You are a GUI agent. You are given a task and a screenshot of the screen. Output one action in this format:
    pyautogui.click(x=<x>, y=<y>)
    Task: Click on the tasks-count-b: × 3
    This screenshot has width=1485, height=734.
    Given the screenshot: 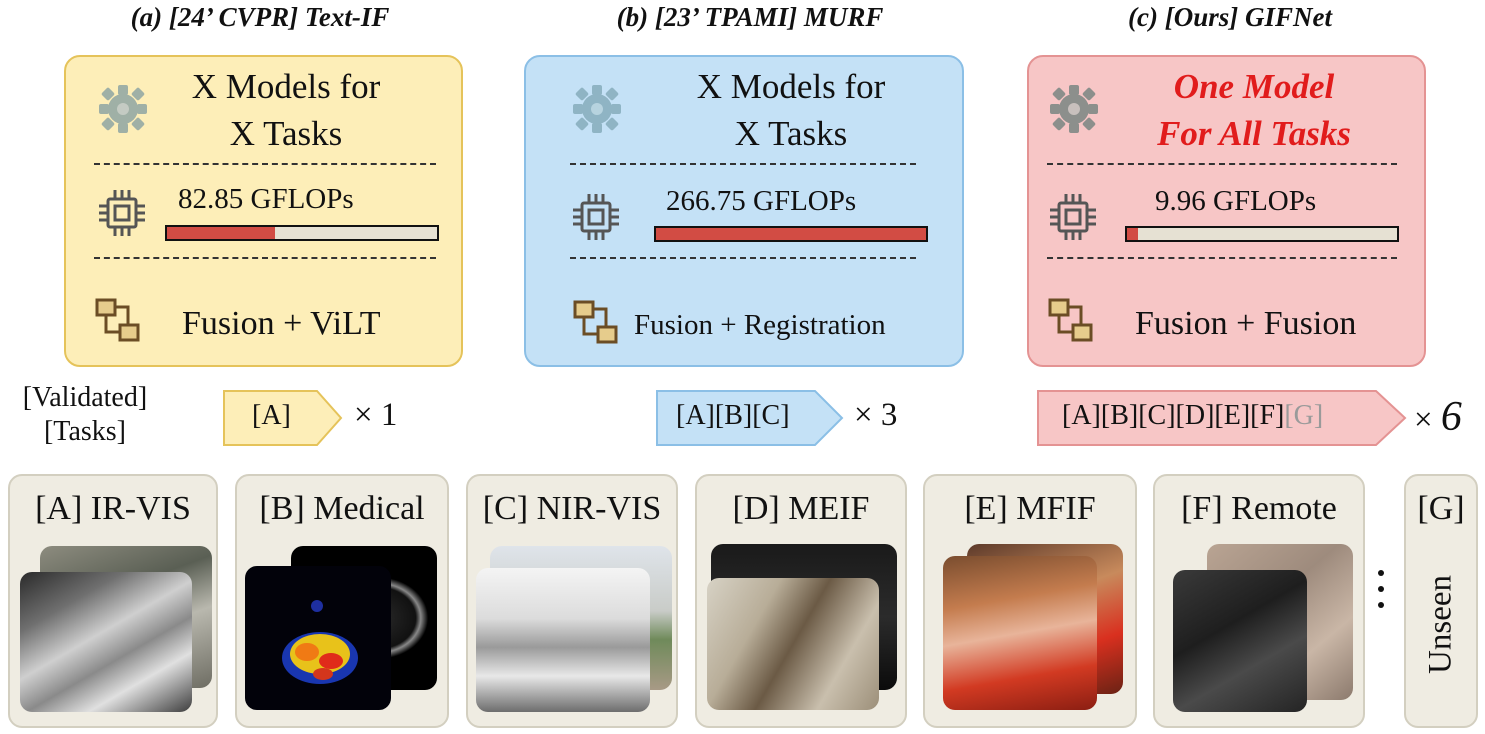 What is the action you would take?
    pyautogui.click(x=876, y=415)
    